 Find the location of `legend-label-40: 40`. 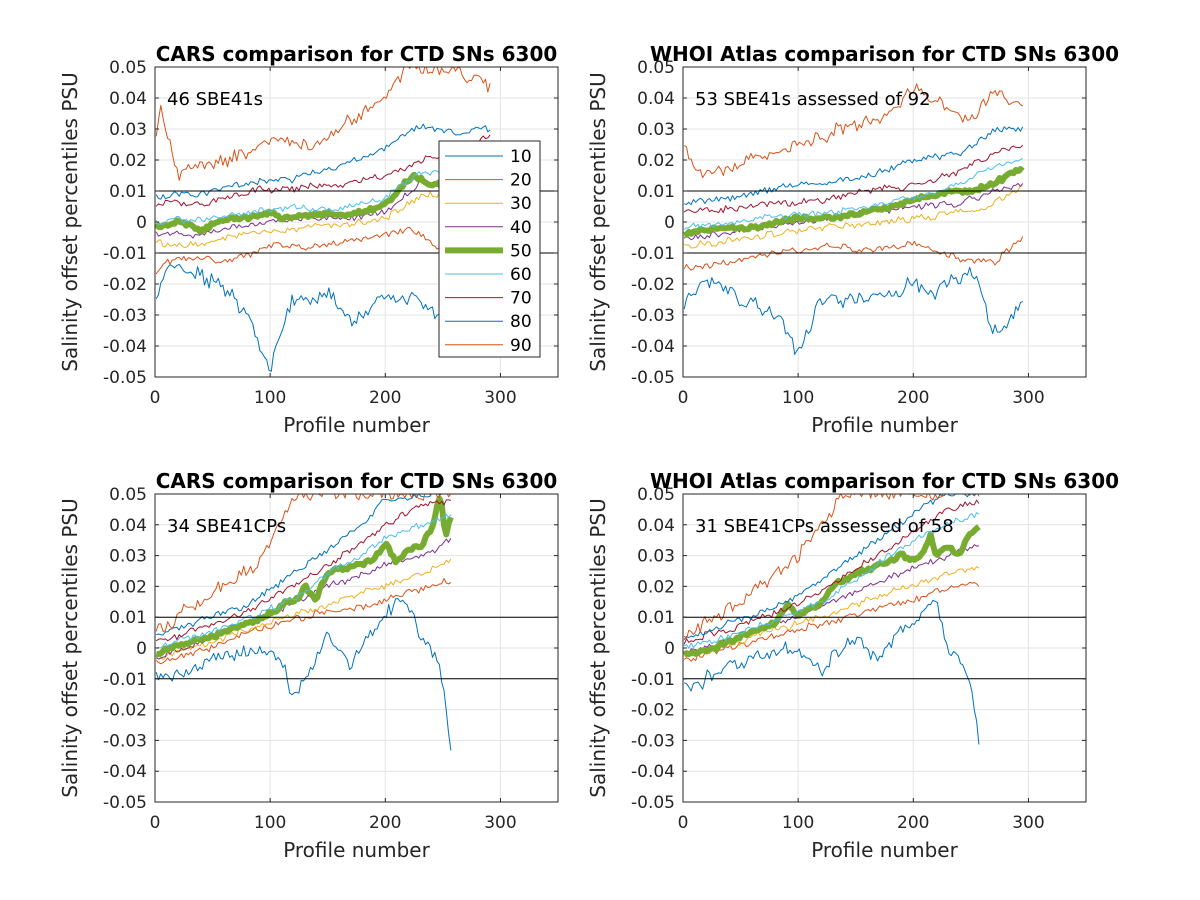

legend-label-40: 40 is located at coordinates (521, 228).